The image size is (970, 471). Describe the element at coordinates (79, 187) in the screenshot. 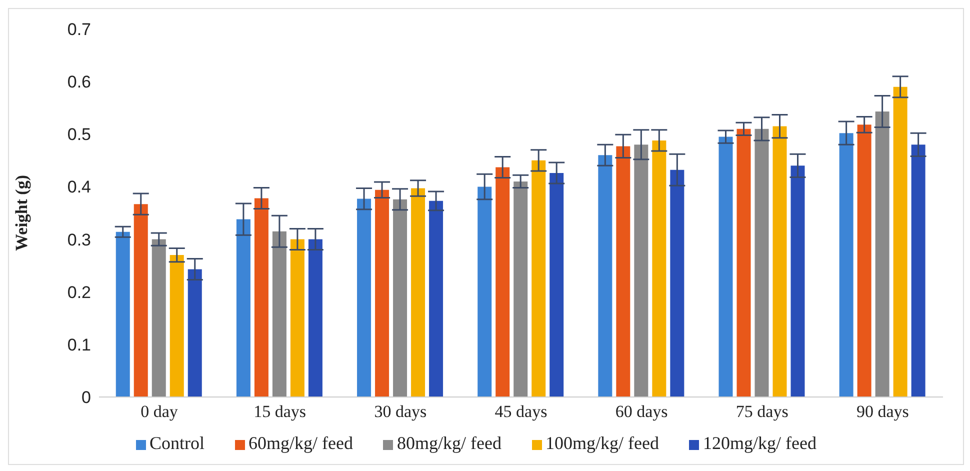

I see `y-tick-label: 0.4` at that location.